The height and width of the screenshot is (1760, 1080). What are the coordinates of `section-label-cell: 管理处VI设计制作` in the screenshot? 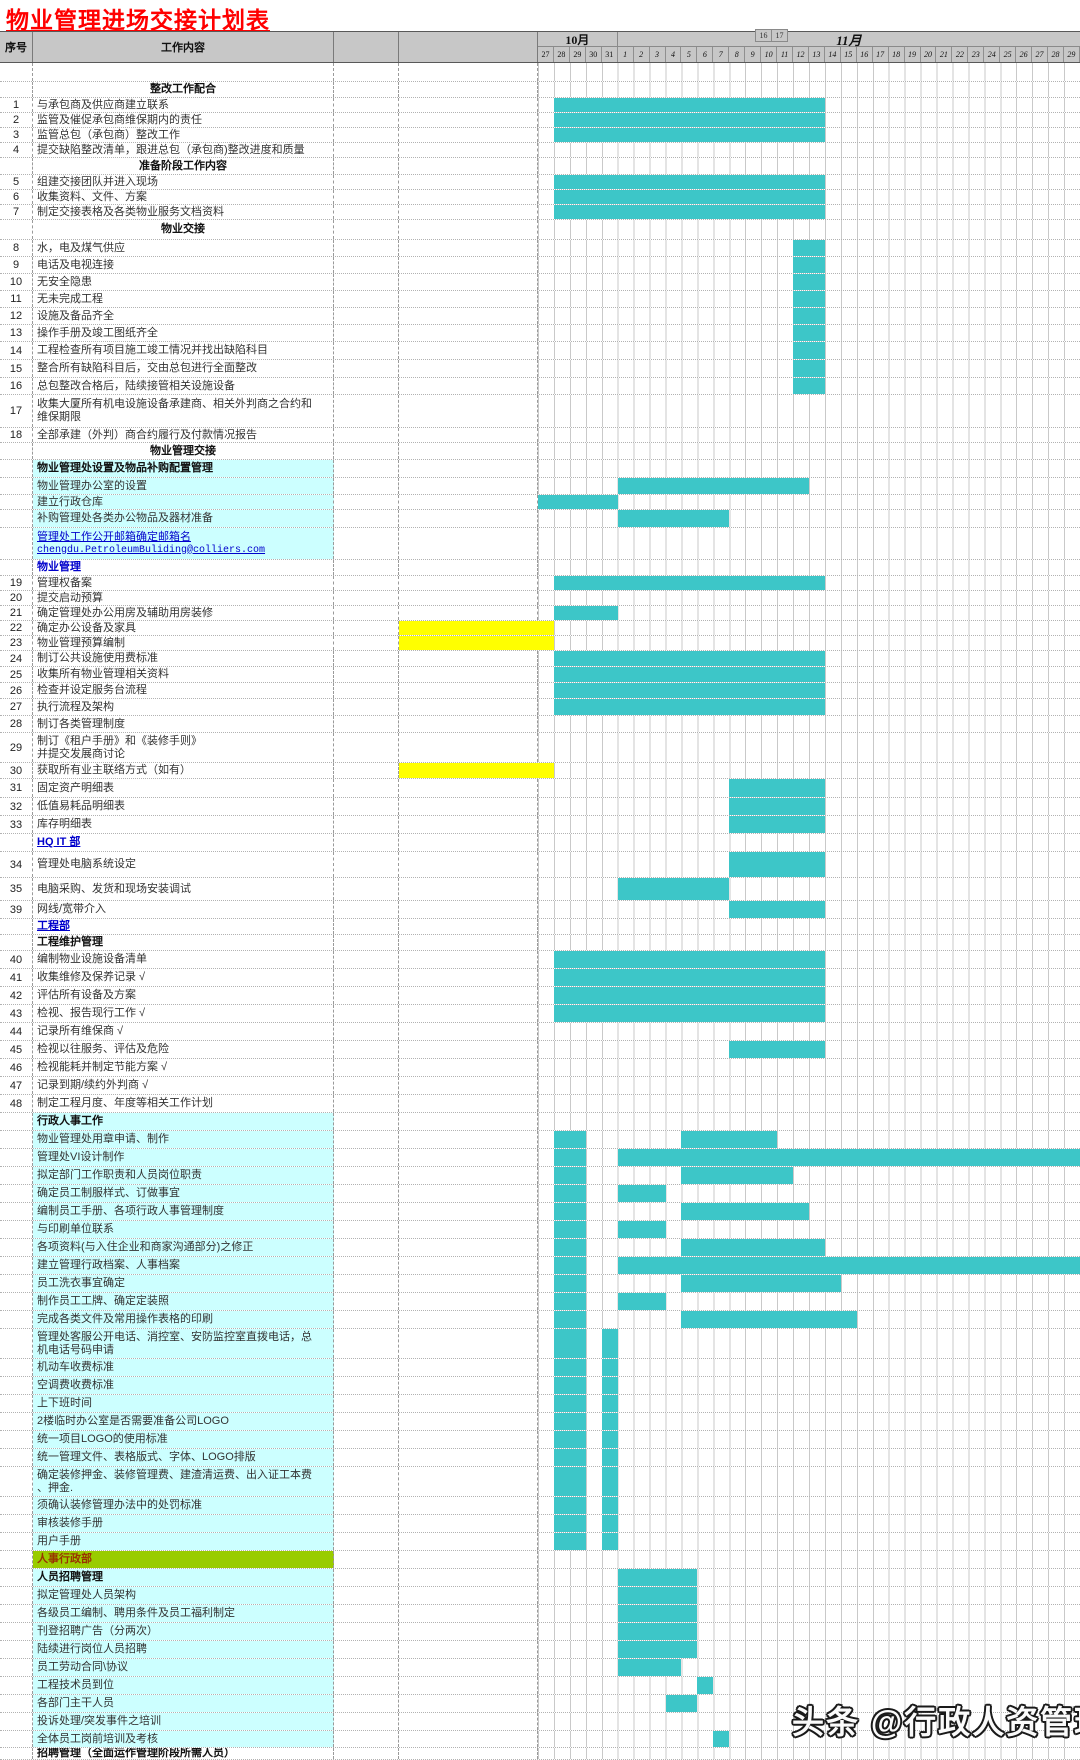 It's located at (183, 1157).